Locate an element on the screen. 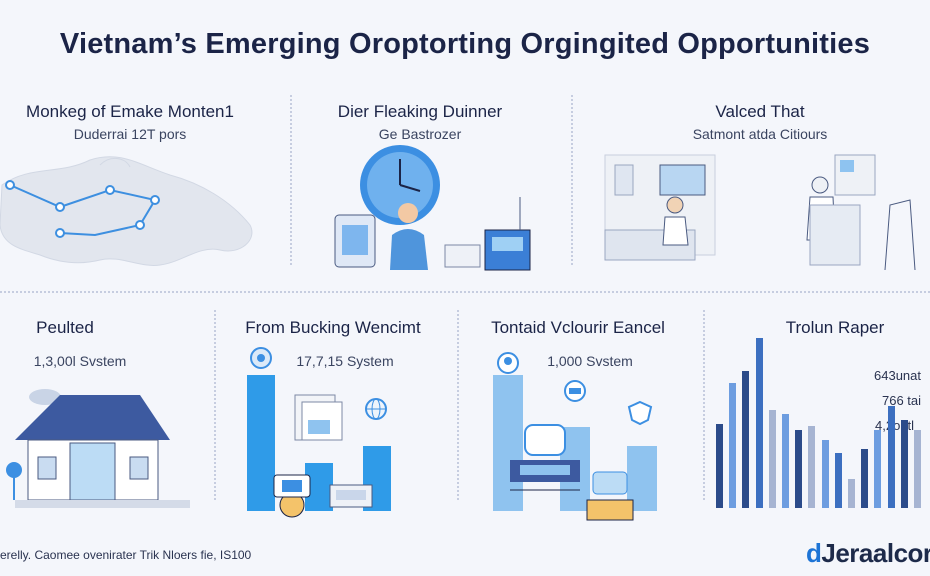 The image size is (930, 576). panel-title: Dier Fleaking Duinner is located at coordinates (420, 111).